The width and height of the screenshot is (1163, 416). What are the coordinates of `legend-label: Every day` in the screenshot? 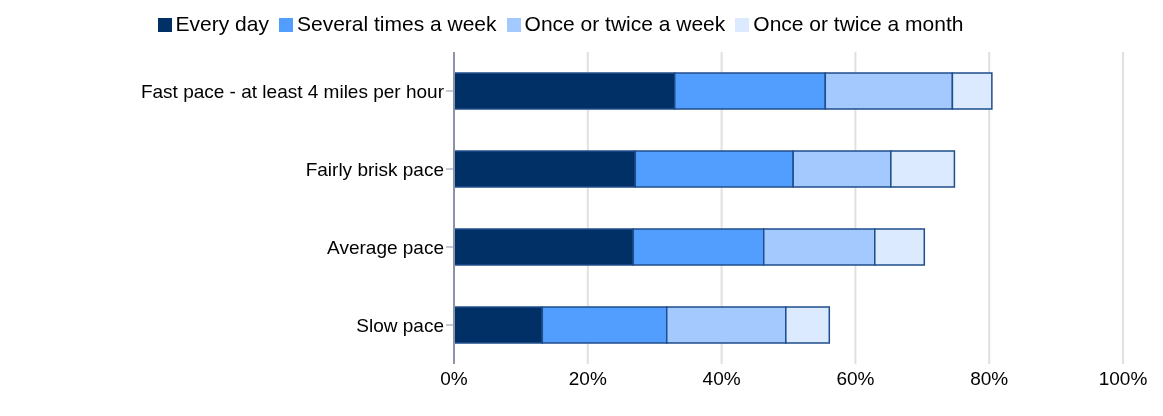 It's located at (222, 23).